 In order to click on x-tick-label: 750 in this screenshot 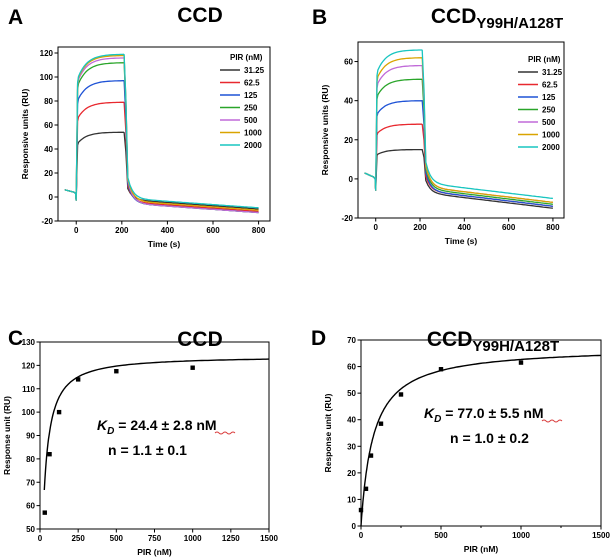, I will do `click(155, 538)`.